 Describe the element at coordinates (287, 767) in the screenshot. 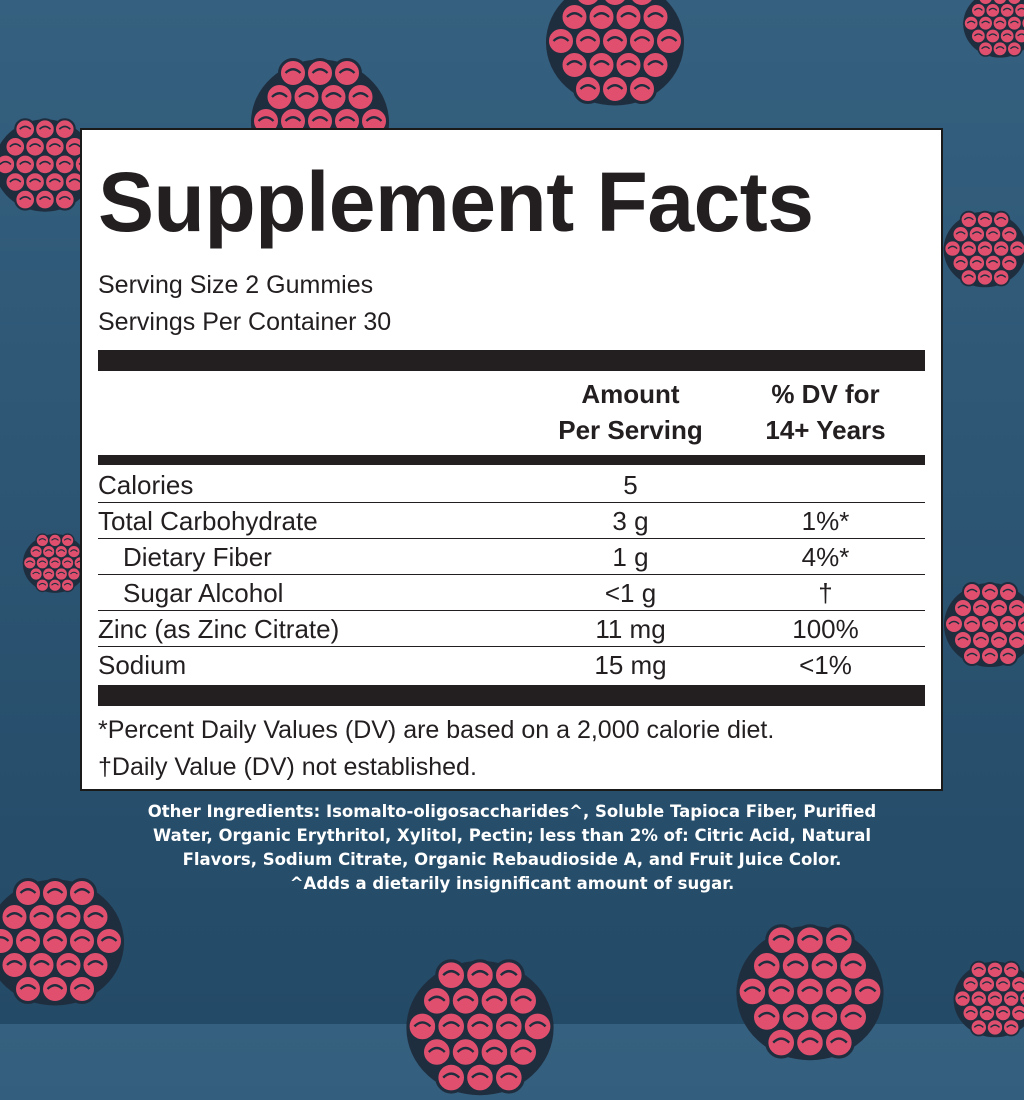

I see `footnote-dagger: †Daily Value (DV) not established.` at that location.